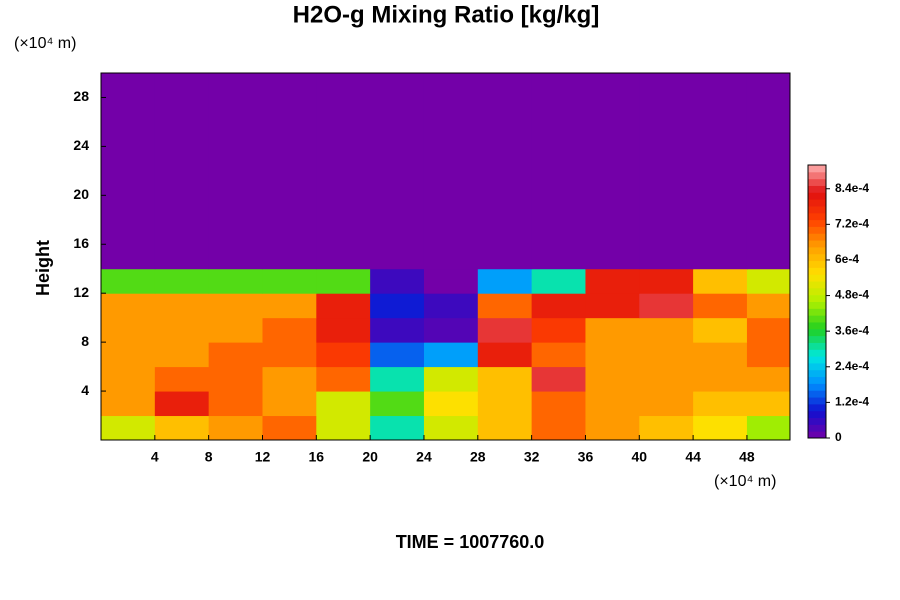  I want to click on x-tick-label: 32, so click(532, 457).